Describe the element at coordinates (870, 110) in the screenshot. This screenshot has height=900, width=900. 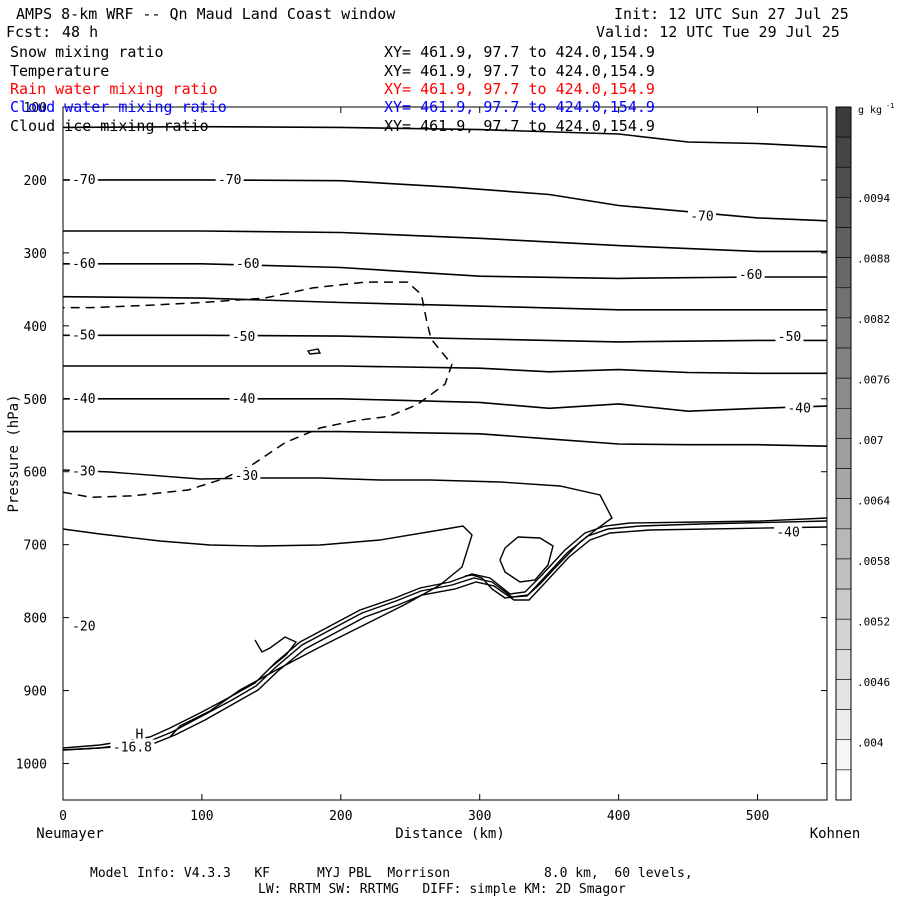
I see `colorbar-unit: g kg` at that location.